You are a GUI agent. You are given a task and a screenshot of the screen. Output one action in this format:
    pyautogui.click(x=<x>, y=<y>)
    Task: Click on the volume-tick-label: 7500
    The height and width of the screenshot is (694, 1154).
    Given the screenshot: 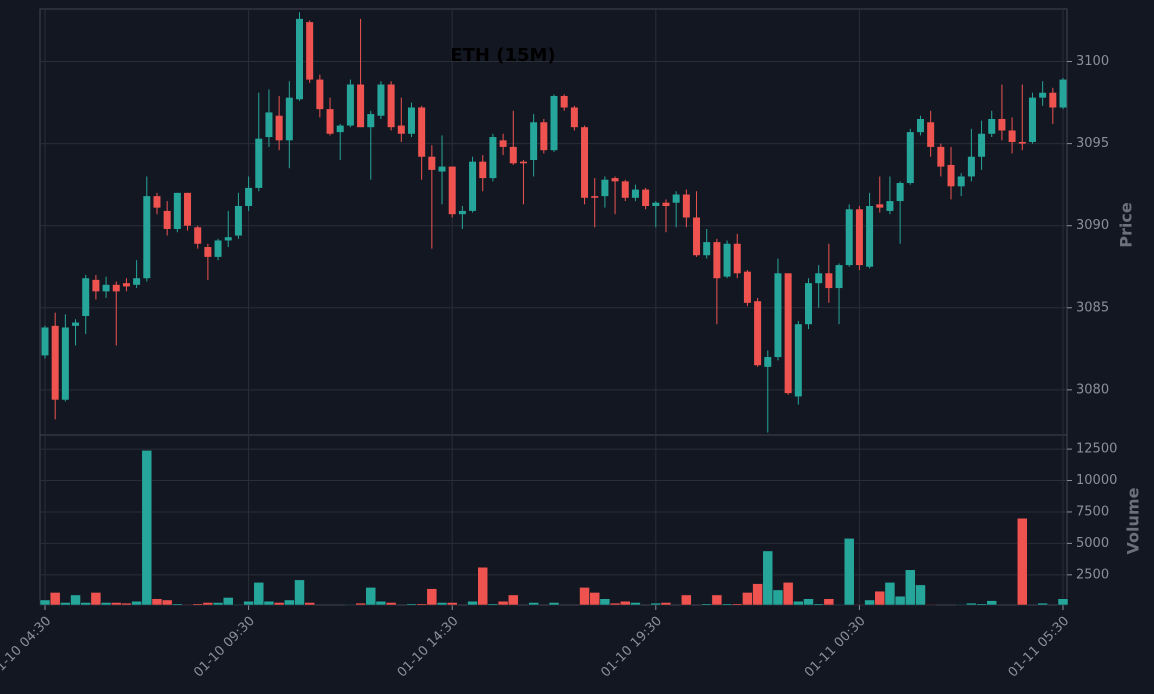 What is the action you would take?
    pyautogui.click(x=1092, y=511)
    